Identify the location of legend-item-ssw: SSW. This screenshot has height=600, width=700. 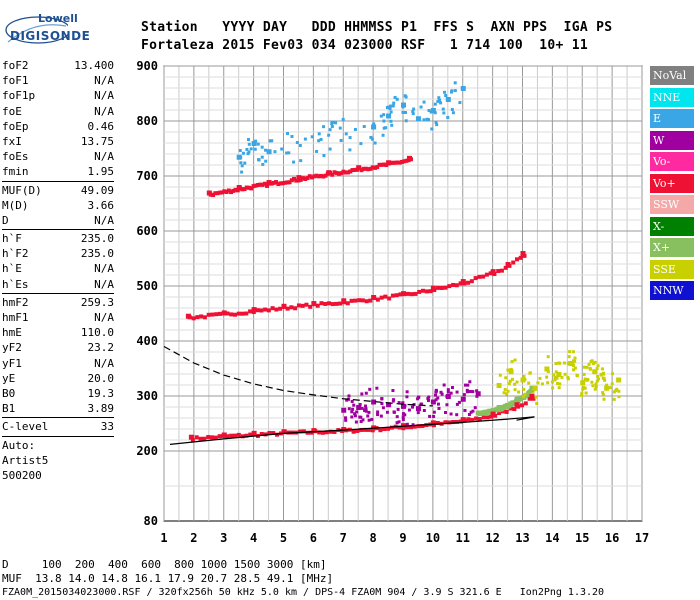
(672, 204).